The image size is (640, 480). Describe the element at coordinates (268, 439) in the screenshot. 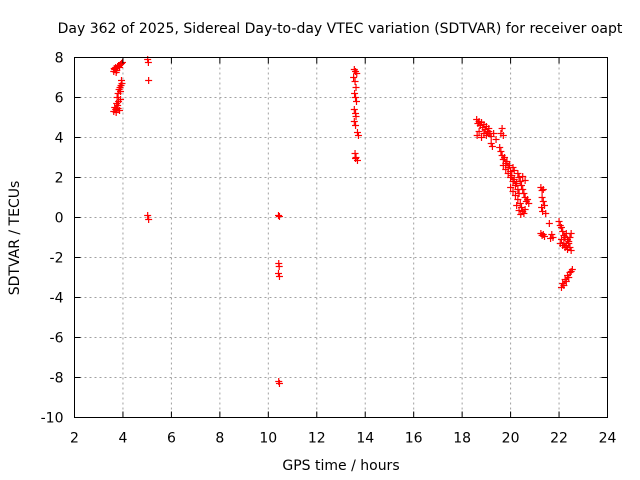

I see `x-tick-label: 10` at that location.